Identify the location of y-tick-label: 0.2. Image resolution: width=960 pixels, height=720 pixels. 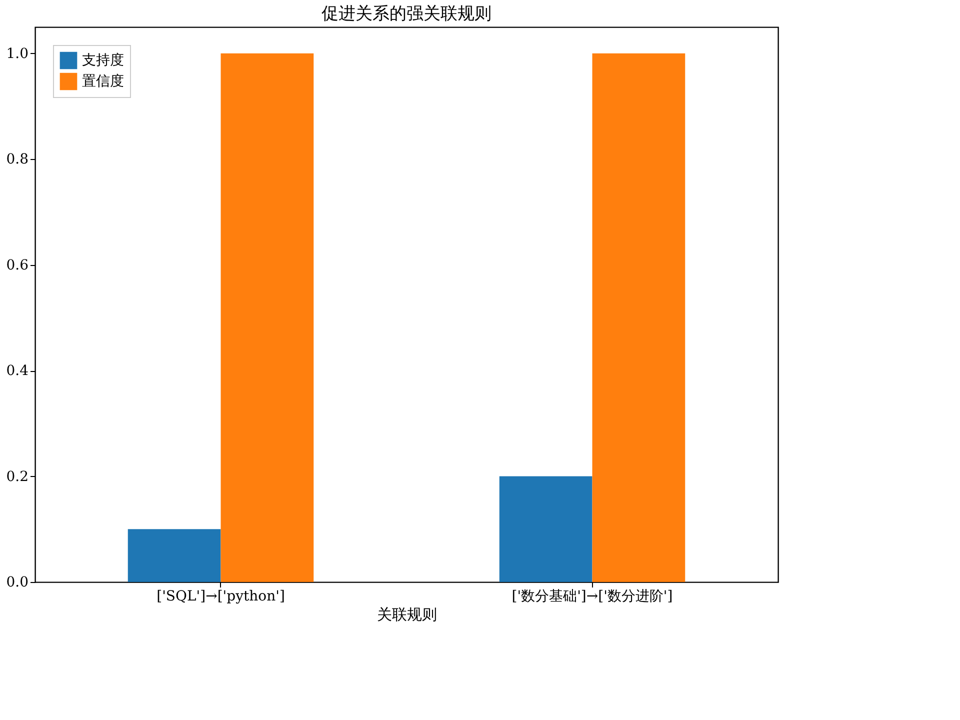
(17, 476).